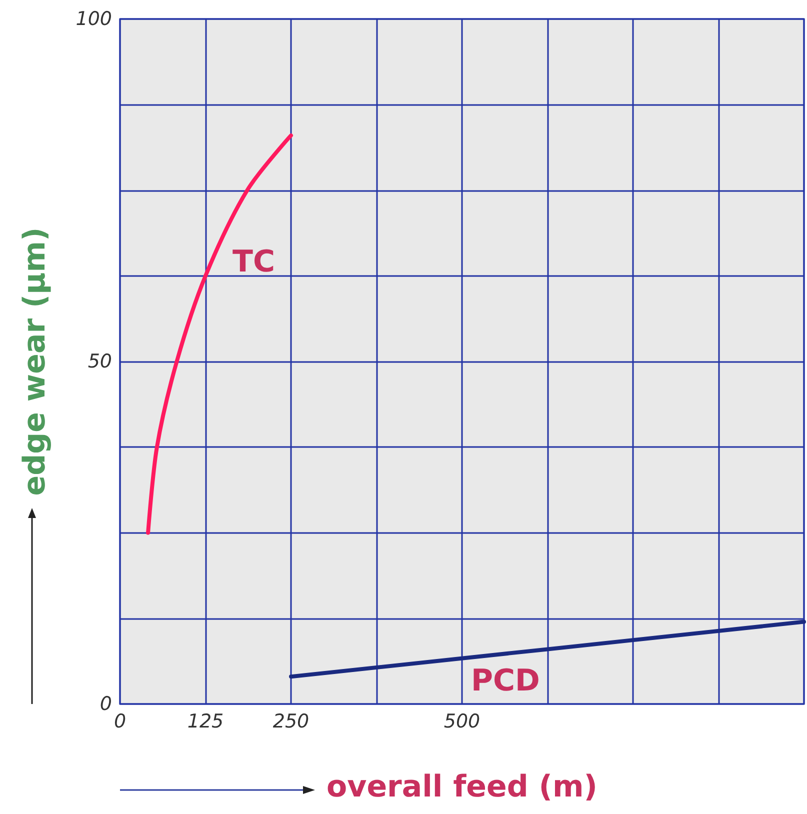  What do you see at coordinates (253, 262) in the screenshot?
I see `series-label: TC` at bounding box center [253, 262].